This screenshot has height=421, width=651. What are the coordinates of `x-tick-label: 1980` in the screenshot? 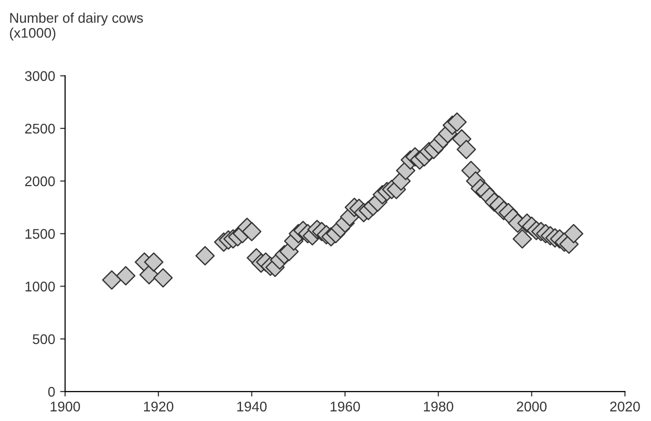 It's located at (439, 407).